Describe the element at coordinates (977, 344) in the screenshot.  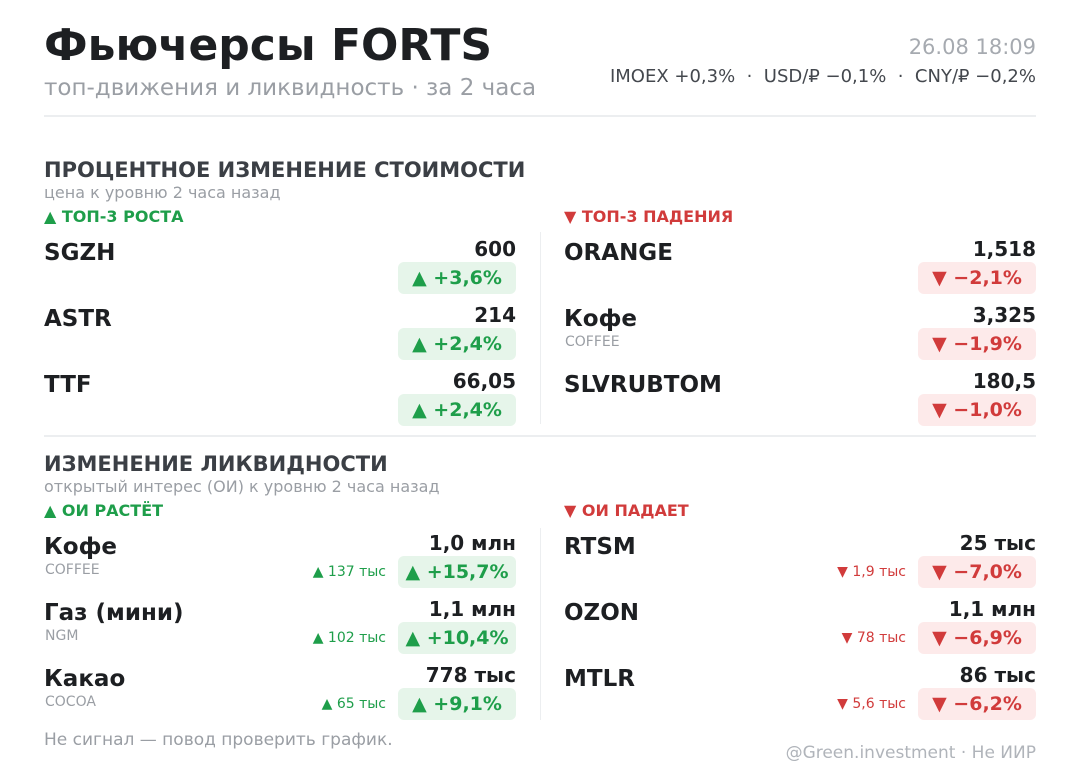
I see `change-badge: ▼ −1,9%` at that location.